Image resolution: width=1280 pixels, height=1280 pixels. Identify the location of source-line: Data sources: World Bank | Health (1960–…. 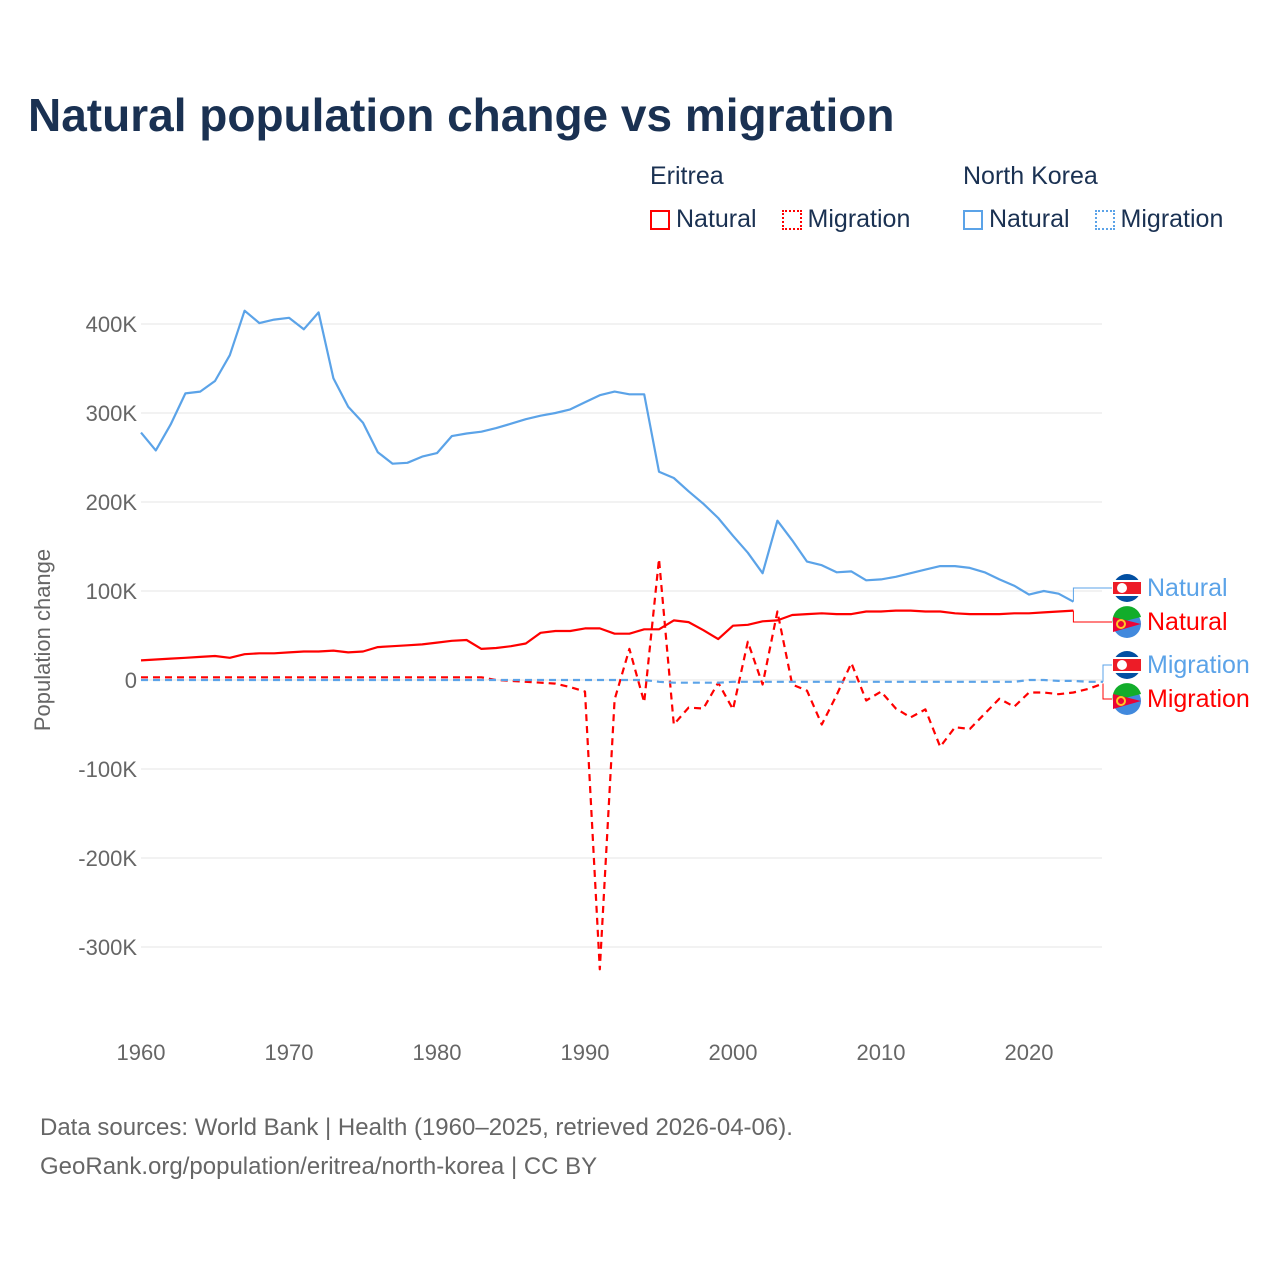
(416, 1127).